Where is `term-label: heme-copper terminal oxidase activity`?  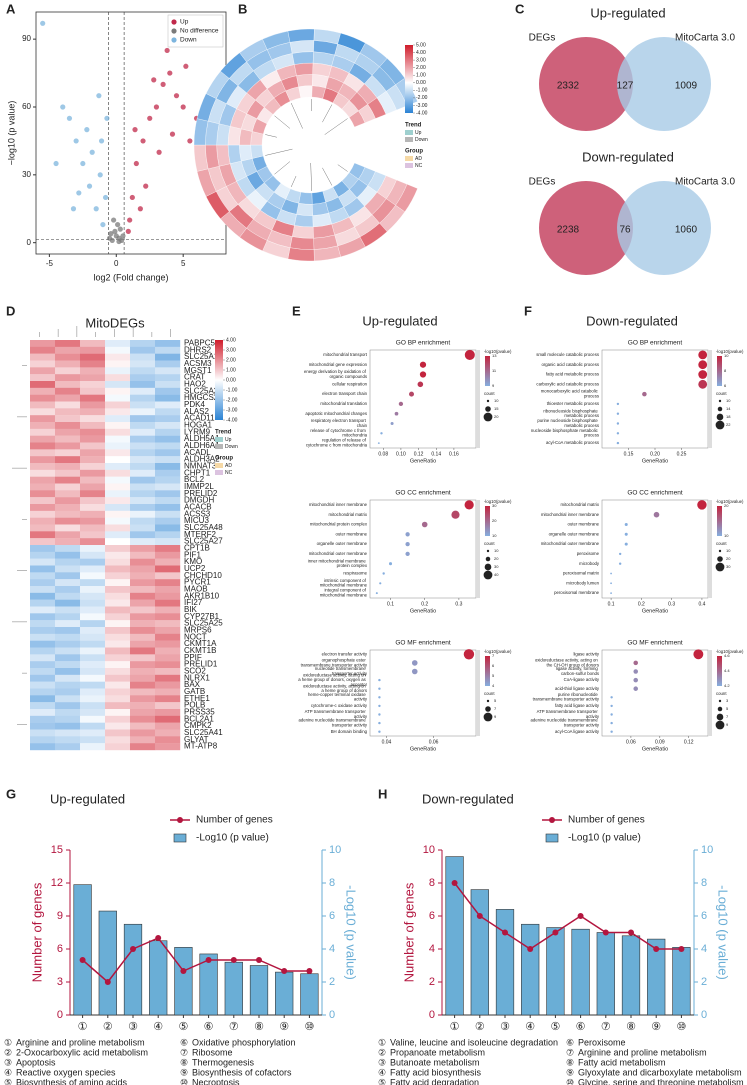 term-label: heme-copper terminal oxidase activity is located at coordinates (338, 697).